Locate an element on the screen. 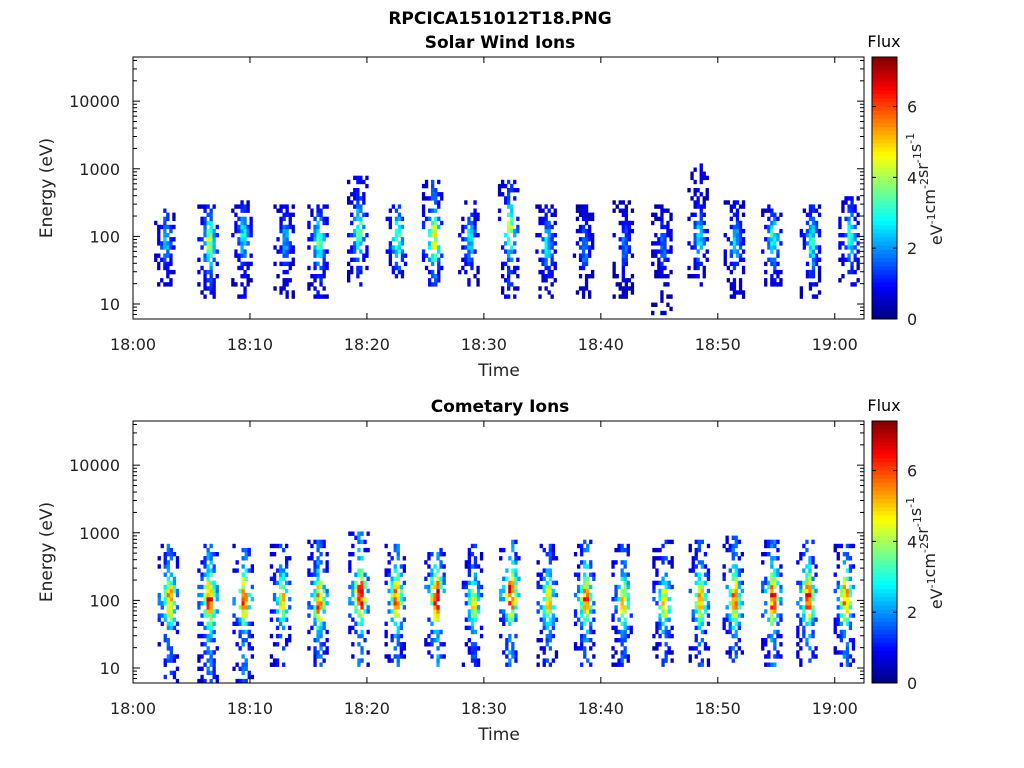 The width and height of the screenshot is (1024, 768). colorbar-tick-label: 6 is located at coordinates (912, 107).